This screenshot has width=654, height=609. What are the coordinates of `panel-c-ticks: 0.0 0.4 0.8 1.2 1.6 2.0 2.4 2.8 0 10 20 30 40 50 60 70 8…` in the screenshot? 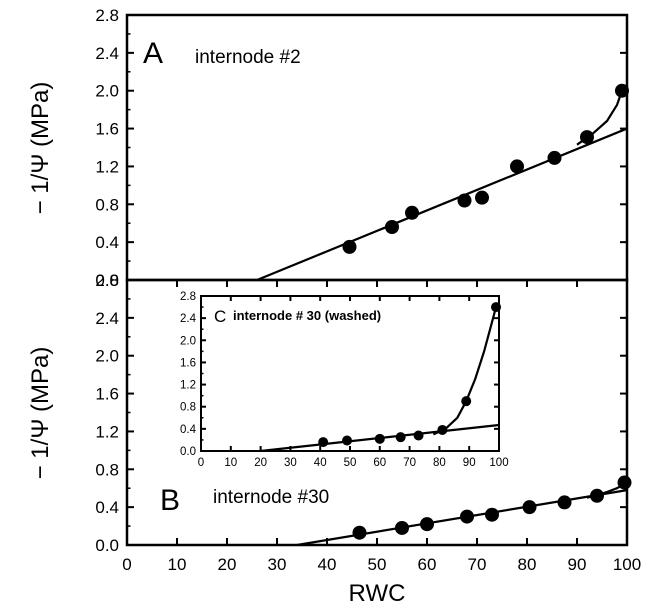 It's located at (344, 380).